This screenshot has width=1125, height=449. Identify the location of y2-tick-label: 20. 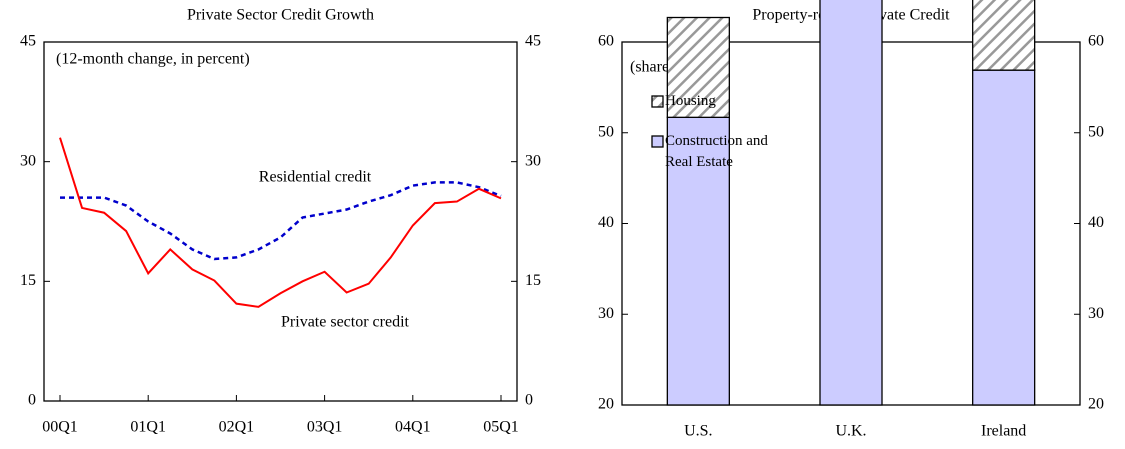
(1096, 404).